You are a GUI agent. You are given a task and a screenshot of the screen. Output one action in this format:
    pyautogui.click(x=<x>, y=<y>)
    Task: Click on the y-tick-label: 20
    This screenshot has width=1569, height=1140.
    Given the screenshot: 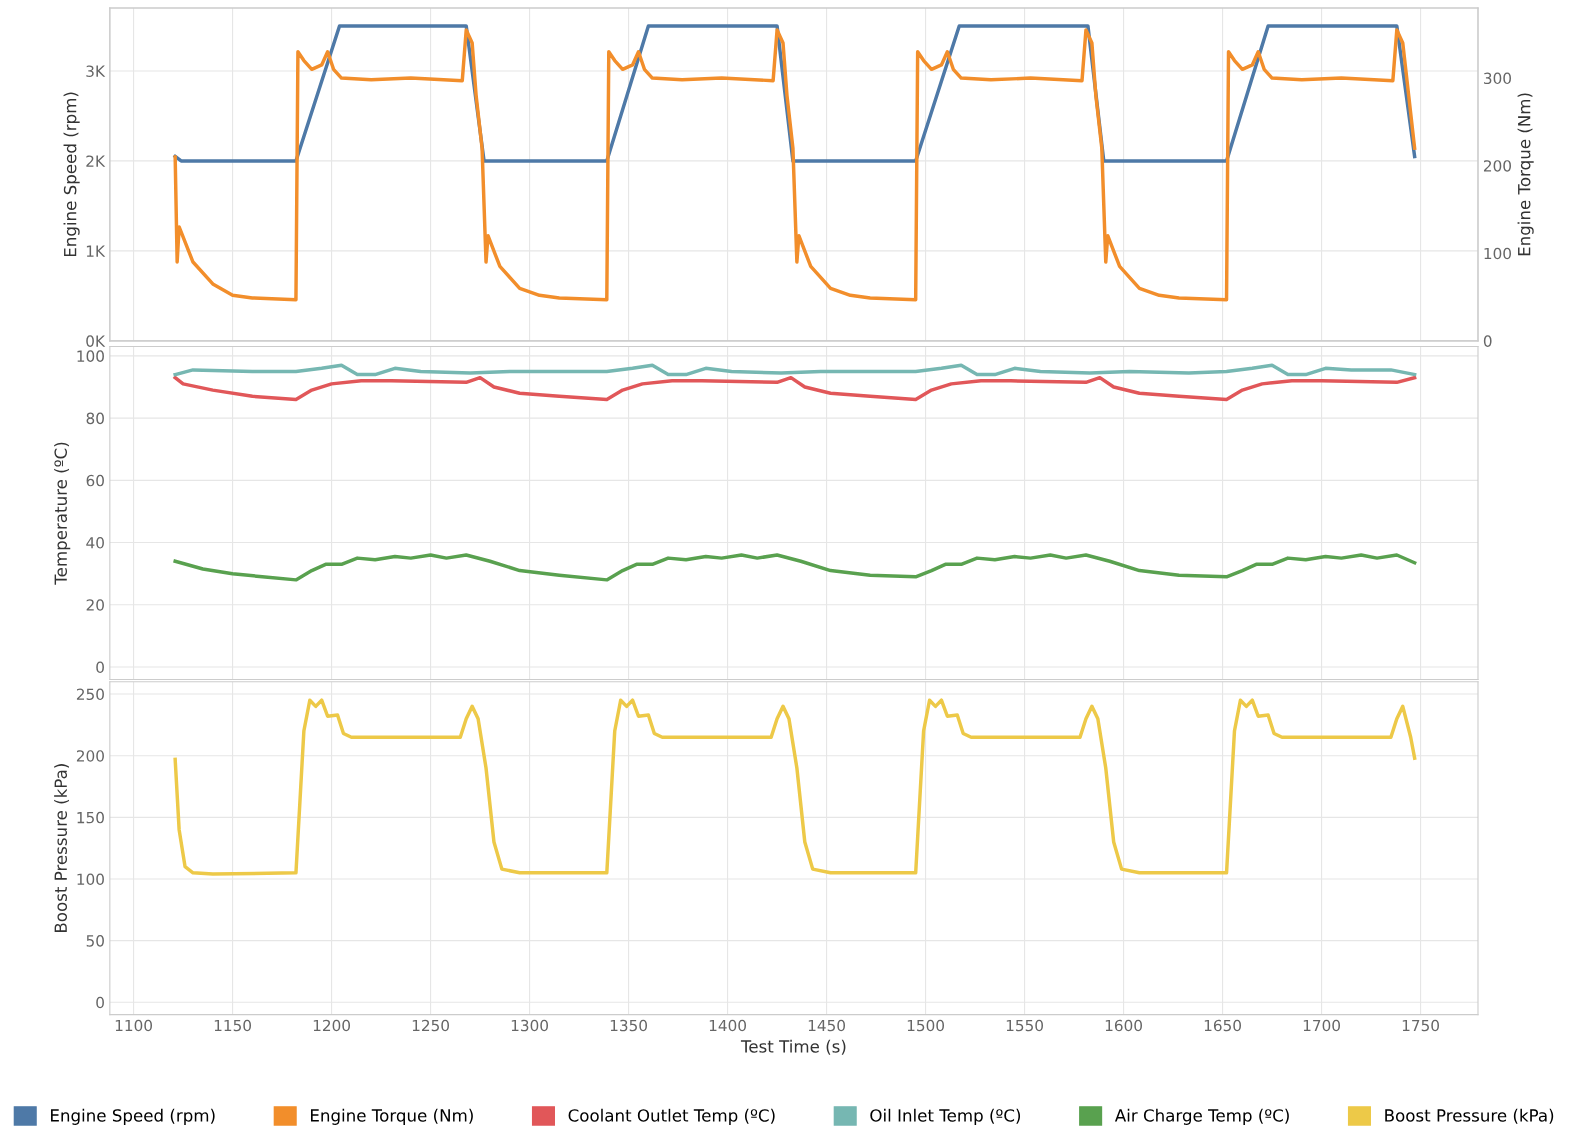 What is the action you would take?
    pyautogui.click(x=95, y=605)
    